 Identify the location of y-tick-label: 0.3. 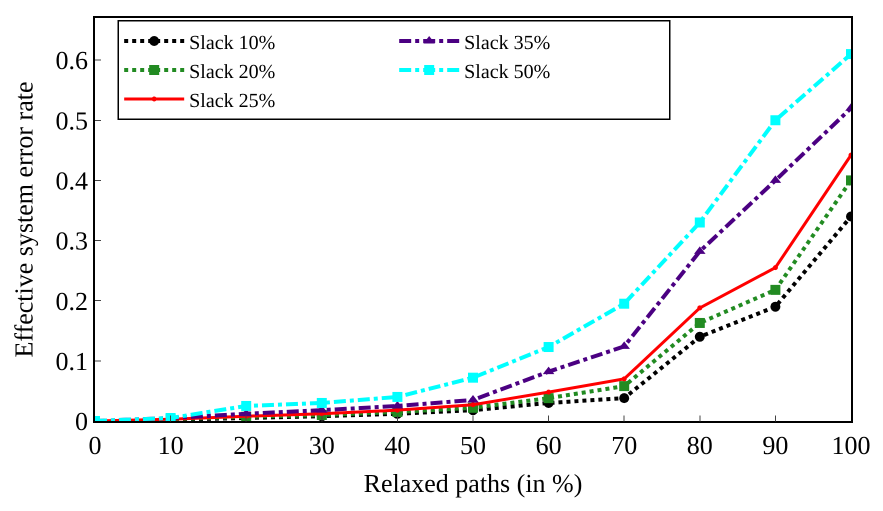
(72, 241).